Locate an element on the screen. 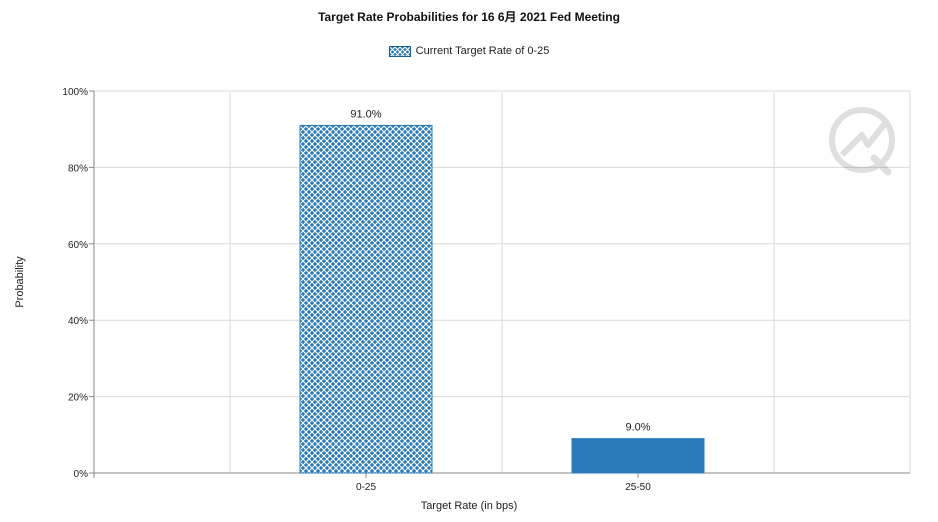 The width and height of the screenshot is (938, 522). x-tick-label: 0-25 is located at coordinates (366, 487).